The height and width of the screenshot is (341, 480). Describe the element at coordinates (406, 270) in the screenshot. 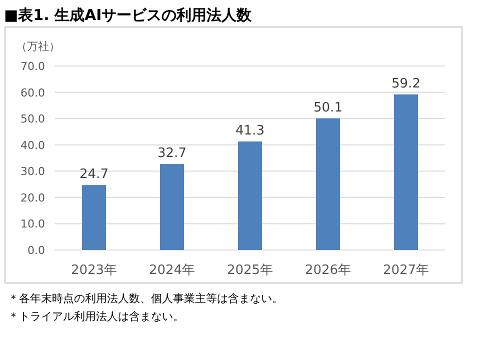

I see `x-tick-label: 2027年` at that location.